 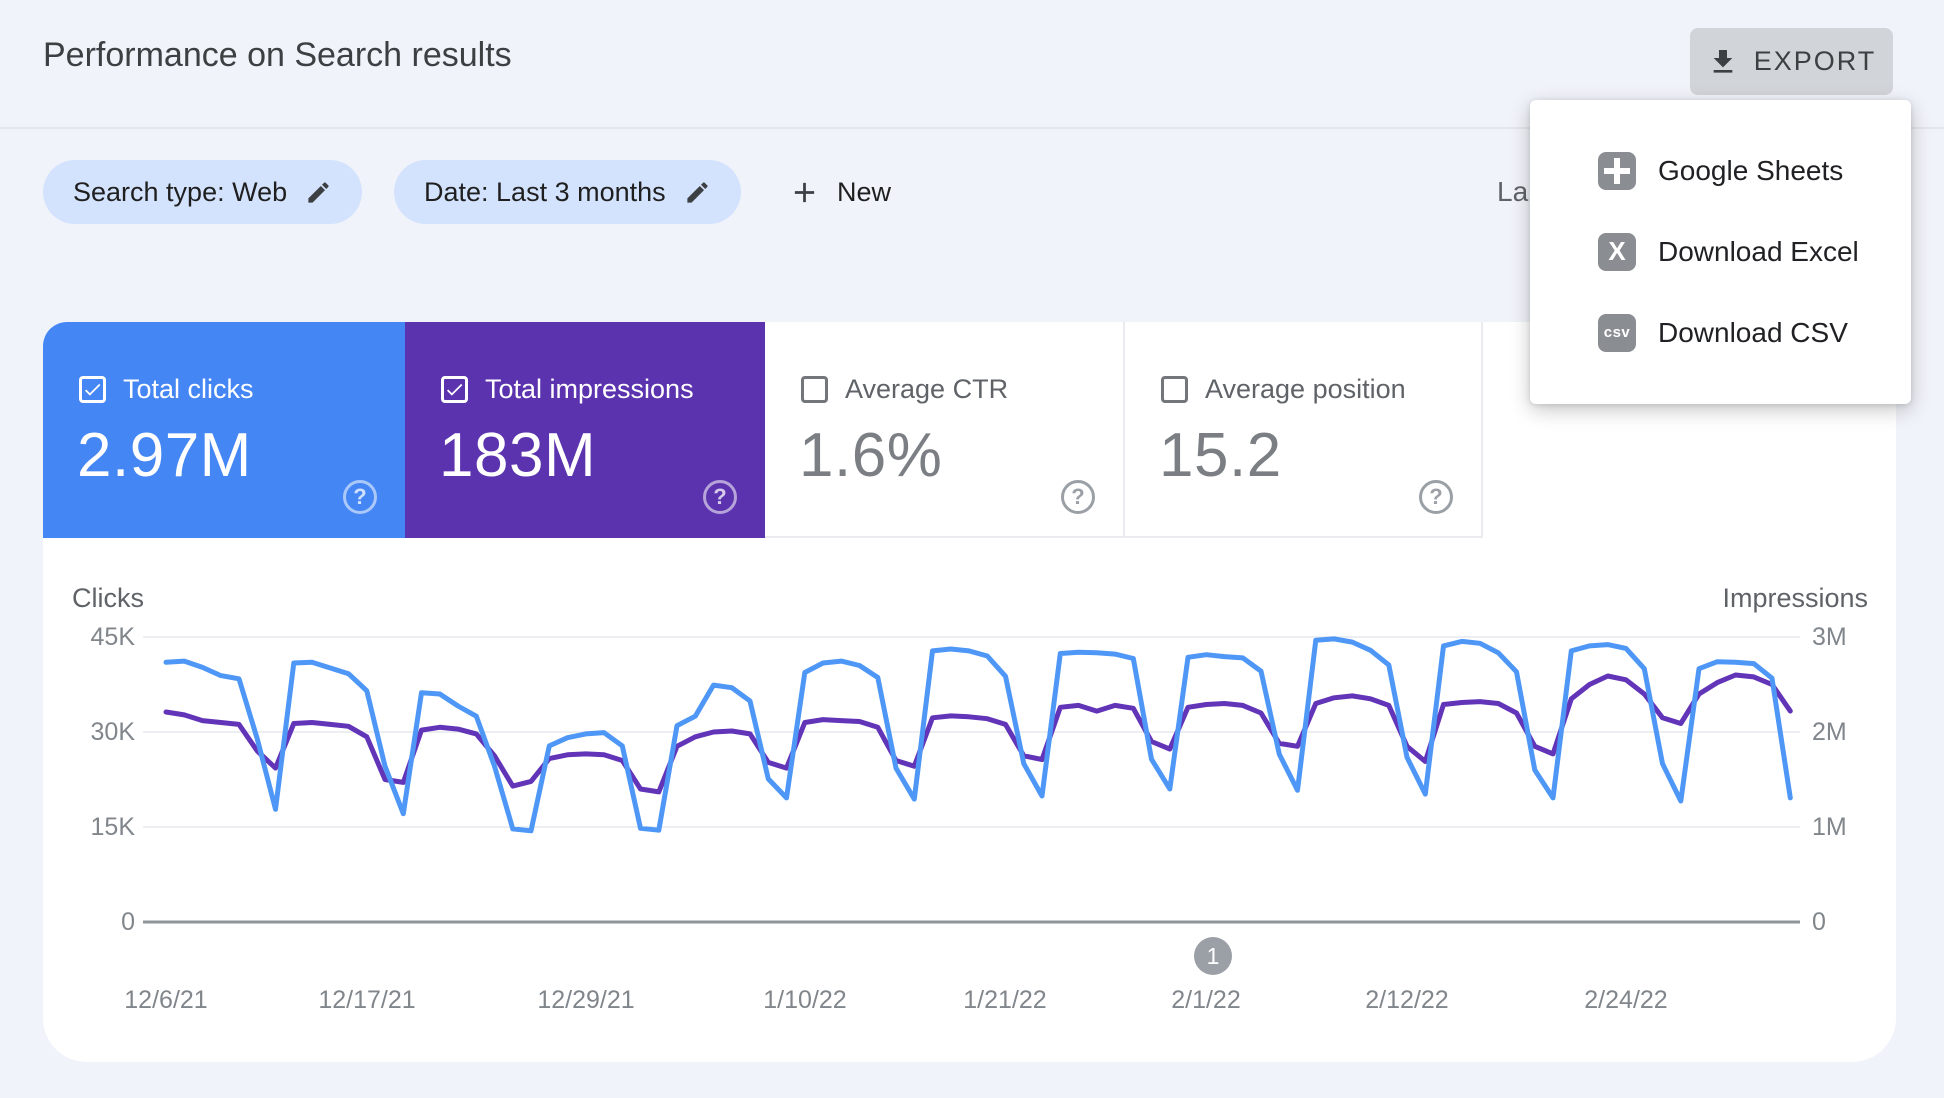 I want to click on export-button: EXPORT, so click(x=1791, y=61).